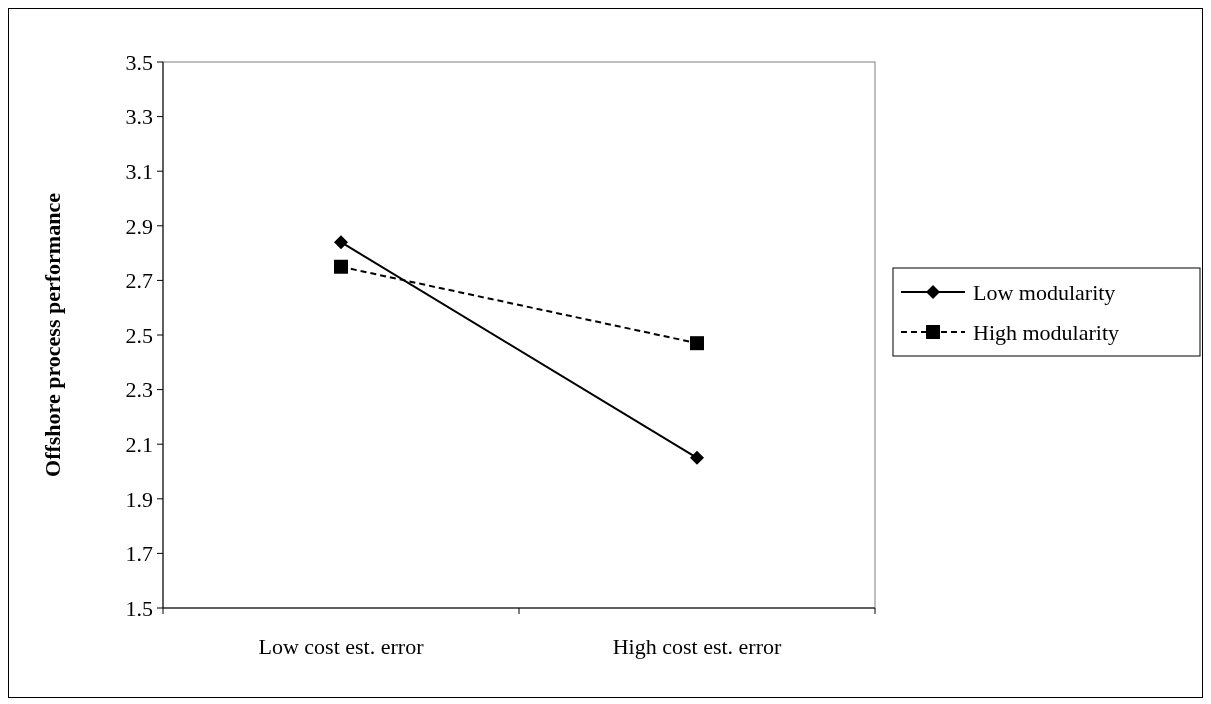 The width and height of the screenshot is (1211, 704). I want to click on legend-label: Low modularity, so click(1044, 292).